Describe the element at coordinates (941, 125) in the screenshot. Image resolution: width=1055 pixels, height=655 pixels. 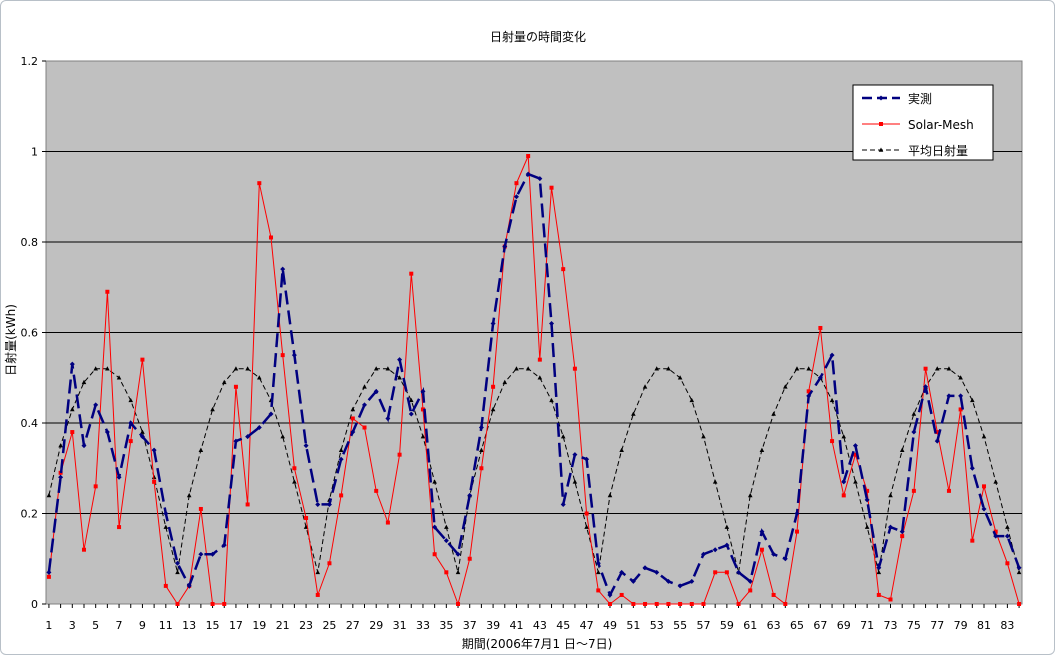
I see `legend-label: Solar-Mesh` at that location.